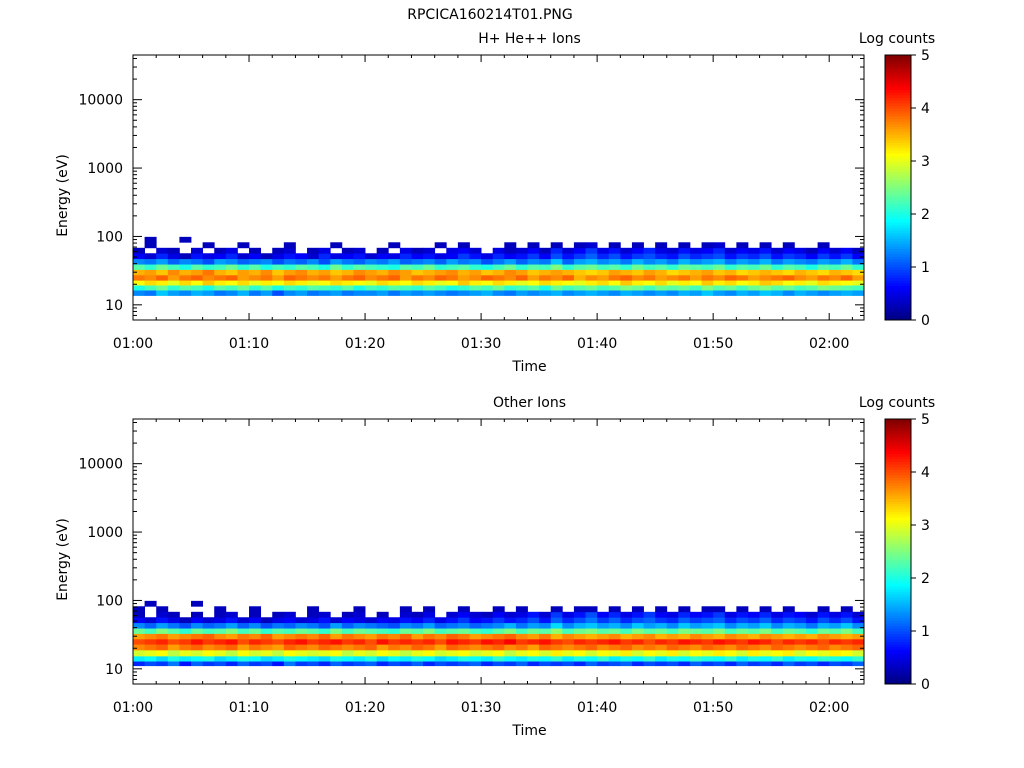 The height and width of the screenshot is (768, 1024). I want to click on colorbar-tick-label: 1, so click(925, 268).